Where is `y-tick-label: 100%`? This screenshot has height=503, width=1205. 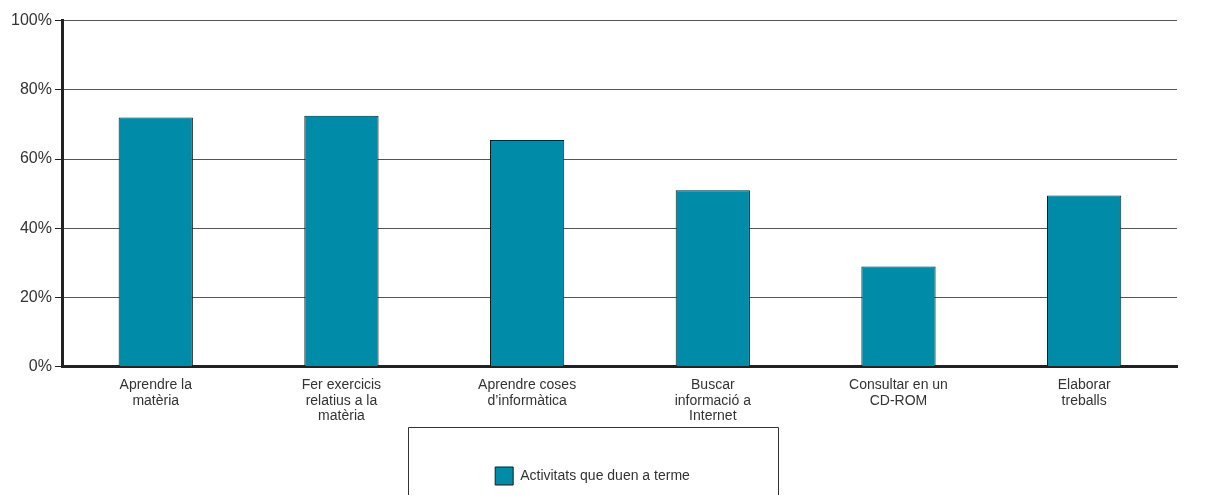
y-tick-label: 100% is located at coordinates (31, 20).